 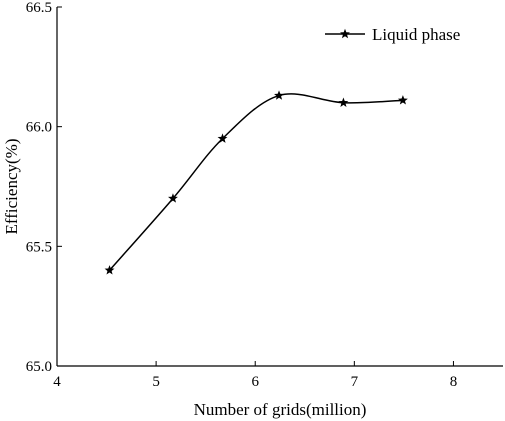 What do you see at coordinates (39, 247) in the screenshot?
I see `y-tick-label: 65.5` at bounding box center [39, 247].